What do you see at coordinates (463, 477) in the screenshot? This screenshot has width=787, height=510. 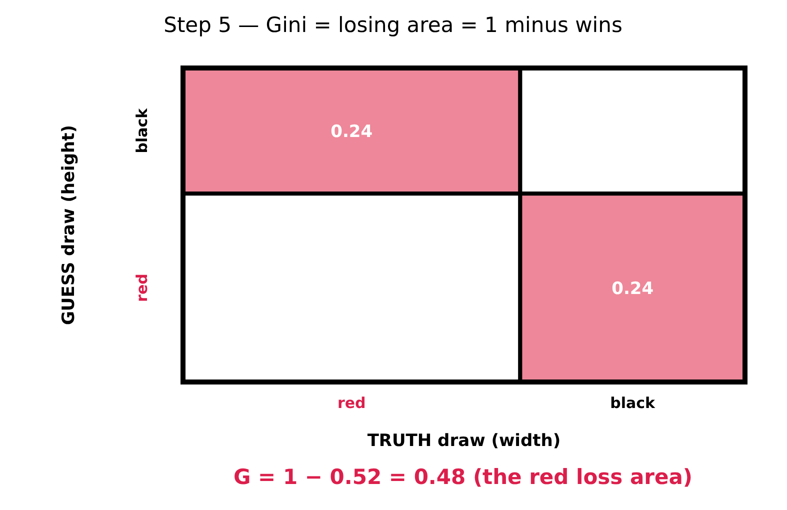 I see `text: G = 1 − 0.52 = 0.48 (the red loss area)` at bounding box center [463, 477].